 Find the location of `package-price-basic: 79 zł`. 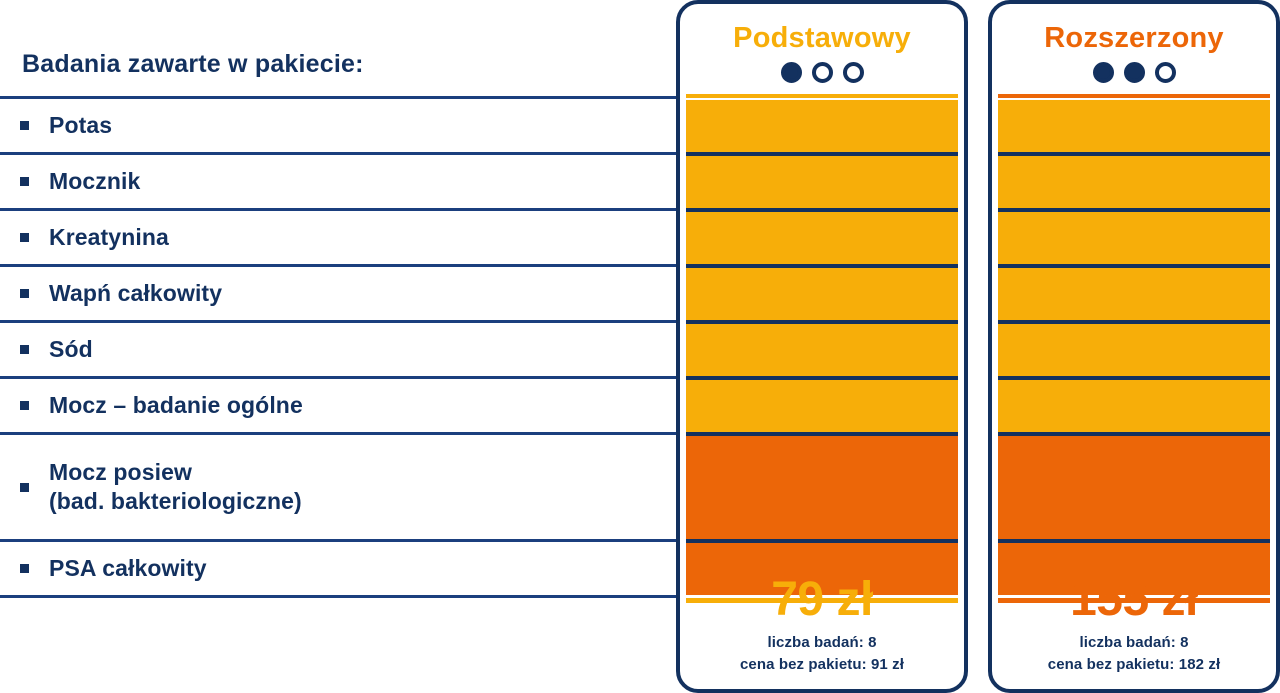

package-price-basic: 79 zł is located at coordinates (822, 599).